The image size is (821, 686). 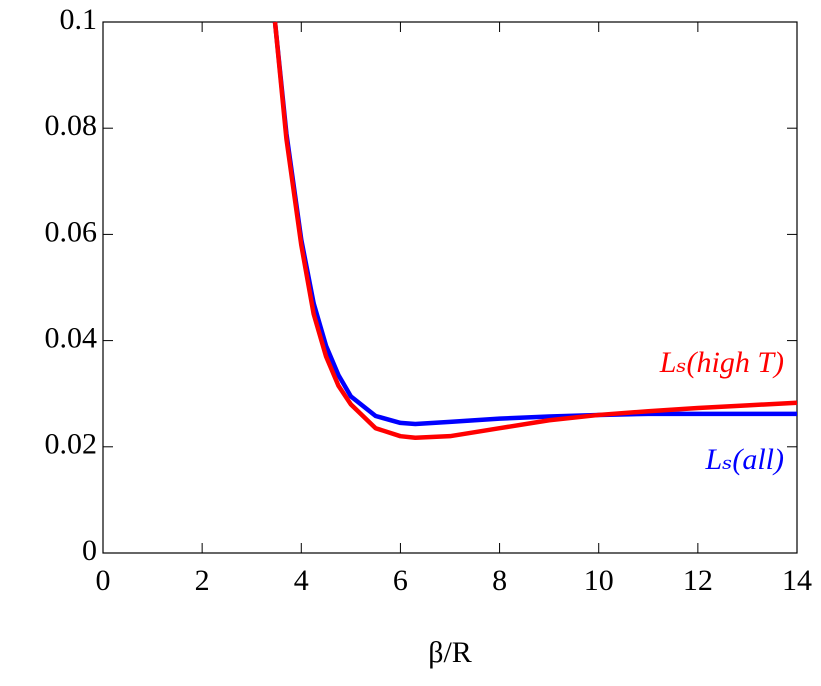 What do you see at coordinates (450, 652) in the screenshot?
I see `x-axis-label: β/R` at bounding box center [450, 652].